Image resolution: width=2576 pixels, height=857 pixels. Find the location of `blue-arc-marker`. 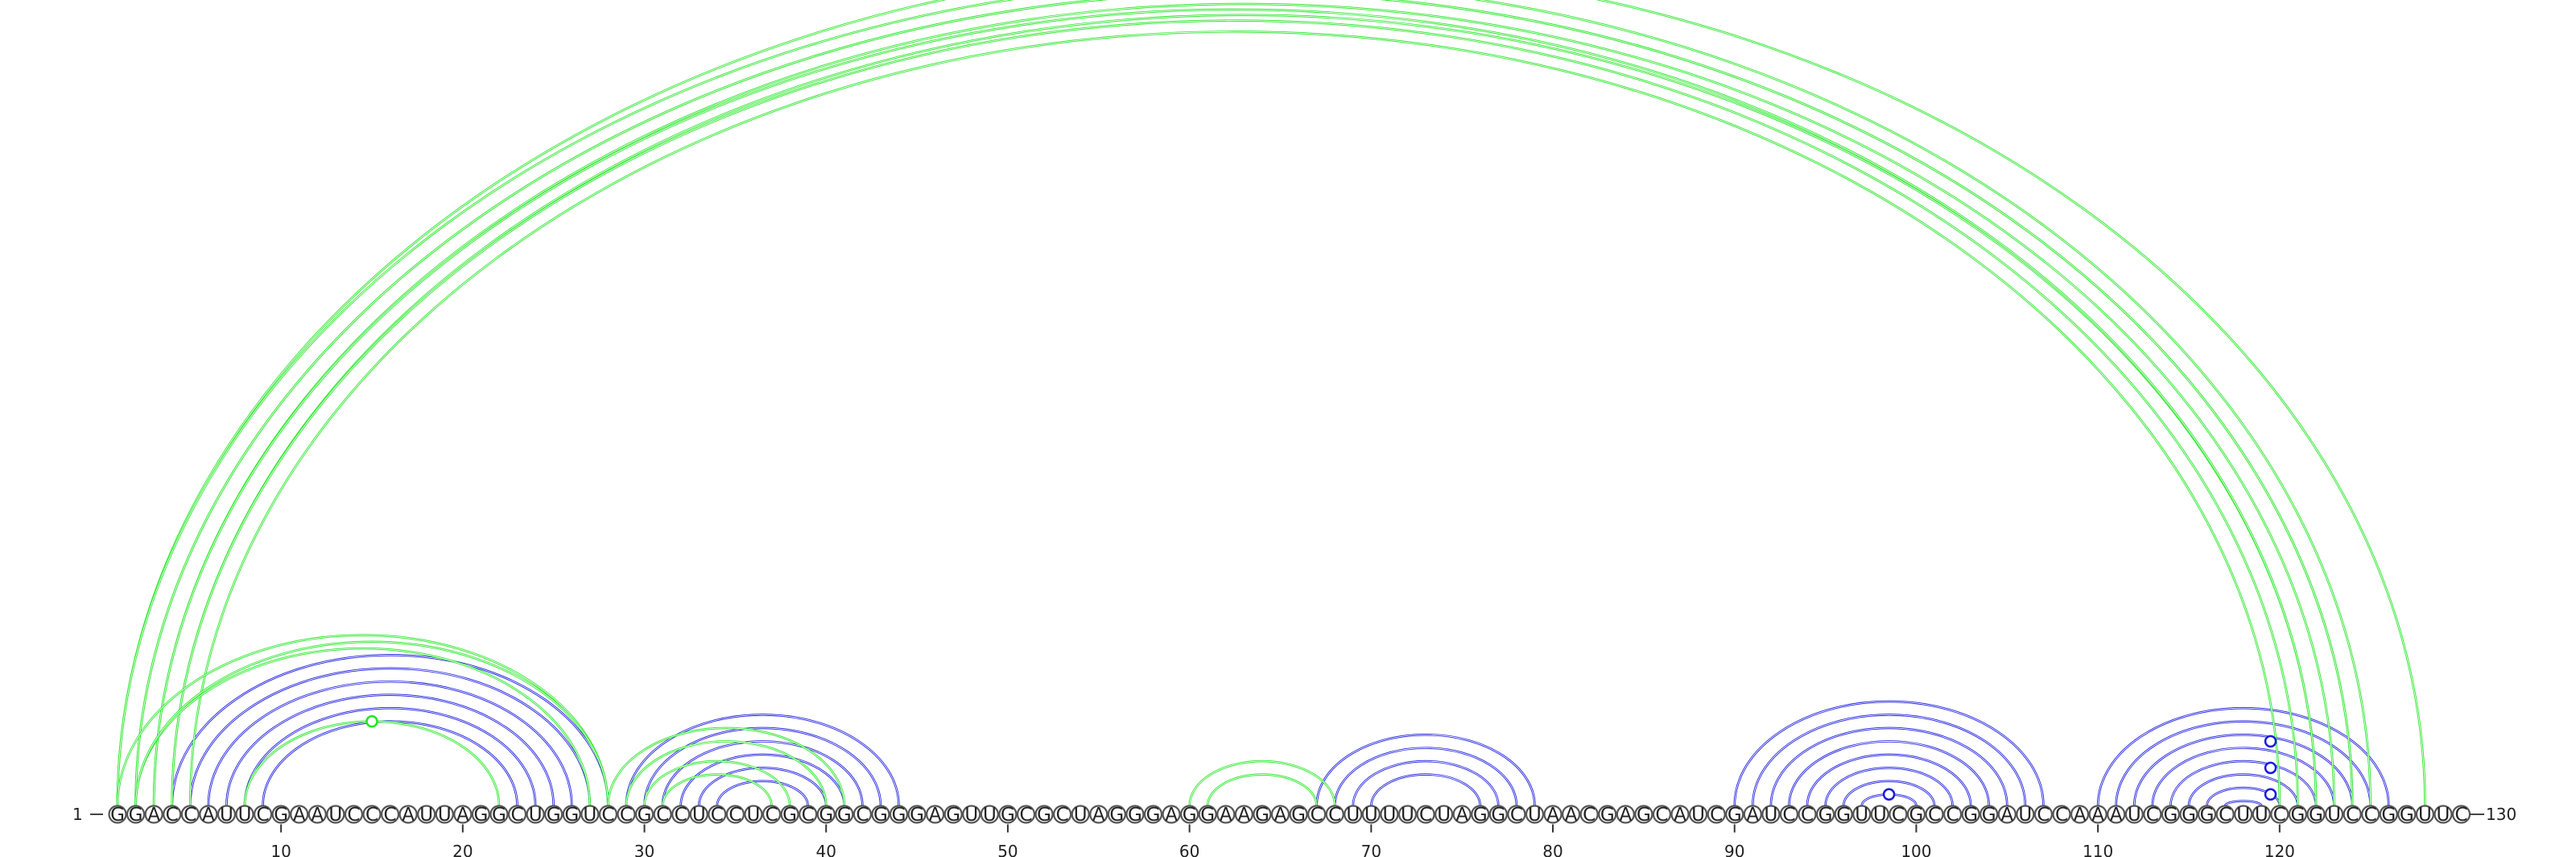

blue-arc-marker is located at coordinates (1889, 794).